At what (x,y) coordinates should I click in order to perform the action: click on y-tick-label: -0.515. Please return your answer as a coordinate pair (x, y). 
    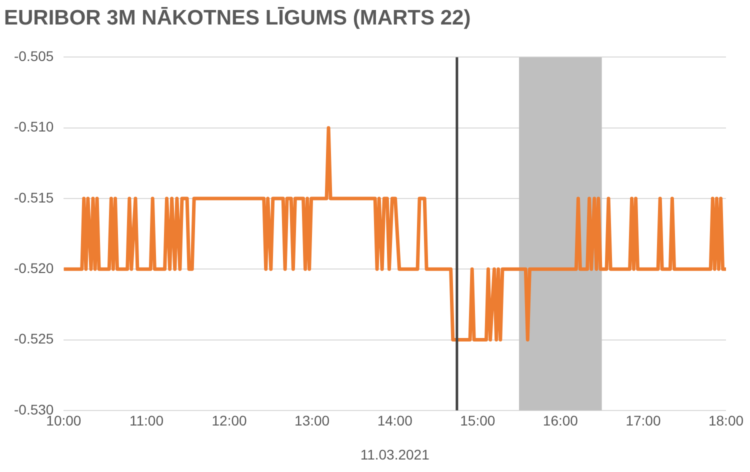
    Looking at the image, I should click on (34, 197).